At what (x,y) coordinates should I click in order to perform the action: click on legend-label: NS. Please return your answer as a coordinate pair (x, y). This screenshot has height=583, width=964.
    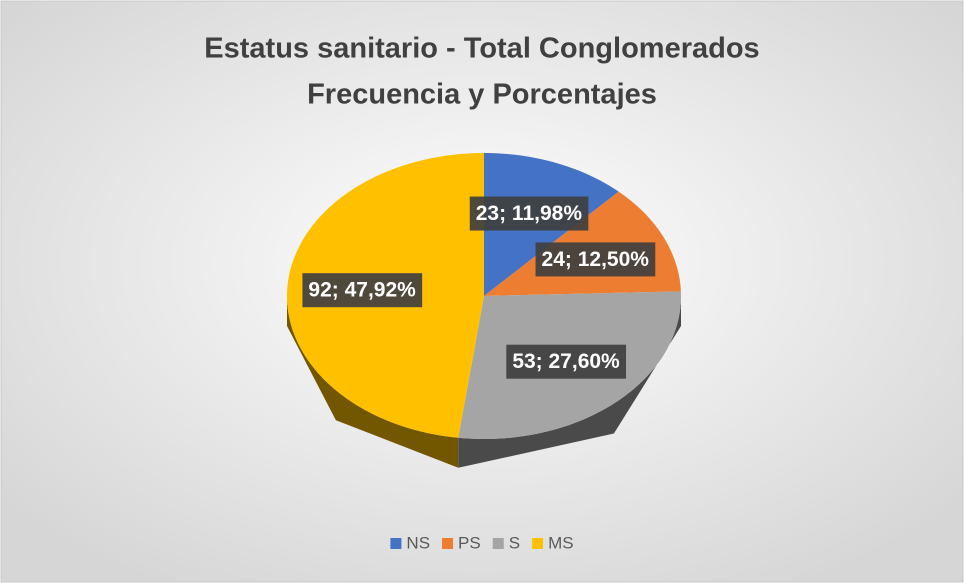
    Looking at the image, I should click on (418, 542).